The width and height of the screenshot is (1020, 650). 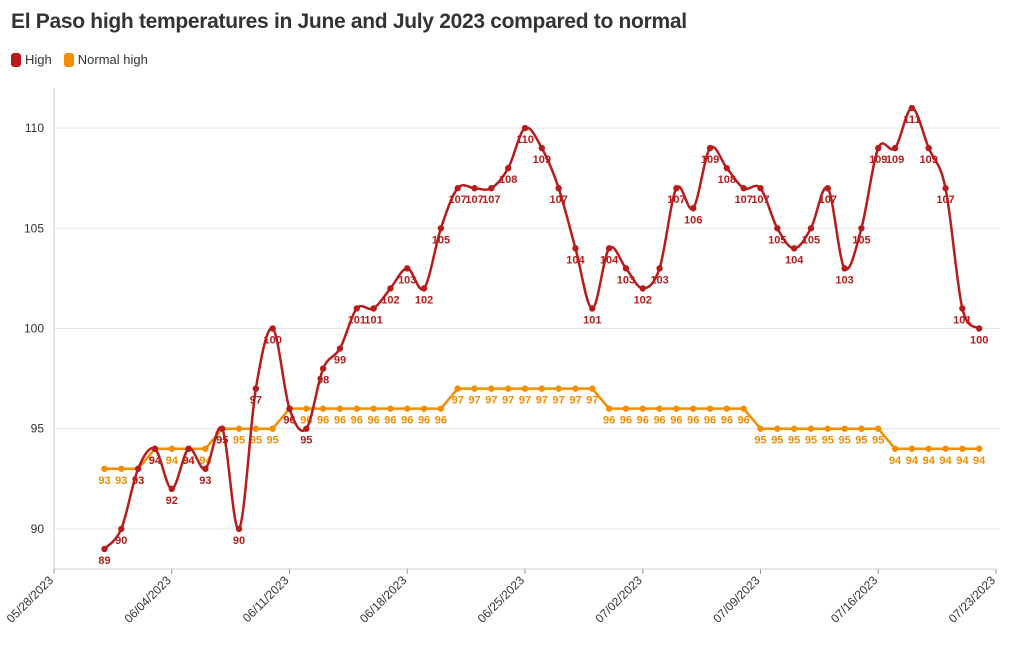 What do you see at coordinates (239, 541) in the screenshot?
I see `data-label-high: 90` at bounding box center [239, 541].